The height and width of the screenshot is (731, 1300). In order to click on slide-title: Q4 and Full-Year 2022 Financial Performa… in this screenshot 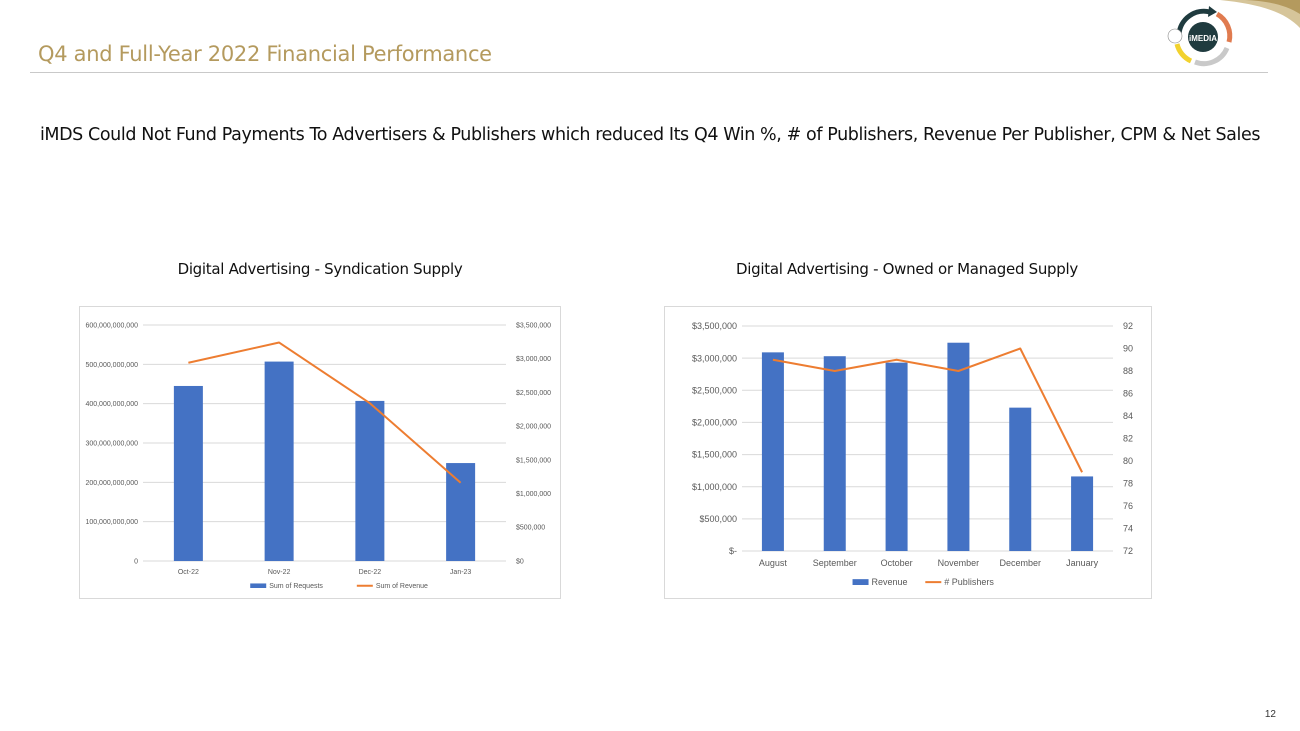, I will do `click(265, 54)`.